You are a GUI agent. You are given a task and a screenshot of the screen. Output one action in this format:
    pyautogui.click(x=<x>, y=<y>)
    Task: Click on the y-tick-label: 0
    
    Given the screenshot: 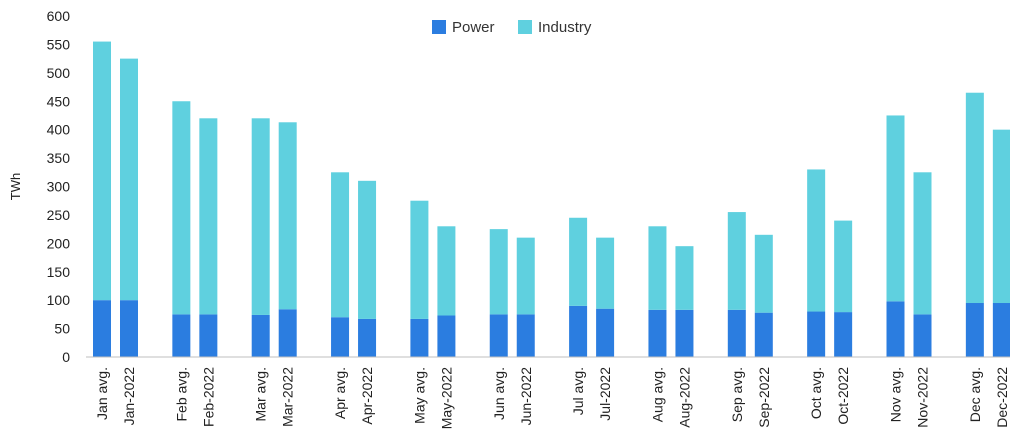 What is the action you would take?
    pyautogui.click(x=66, y=357)
    